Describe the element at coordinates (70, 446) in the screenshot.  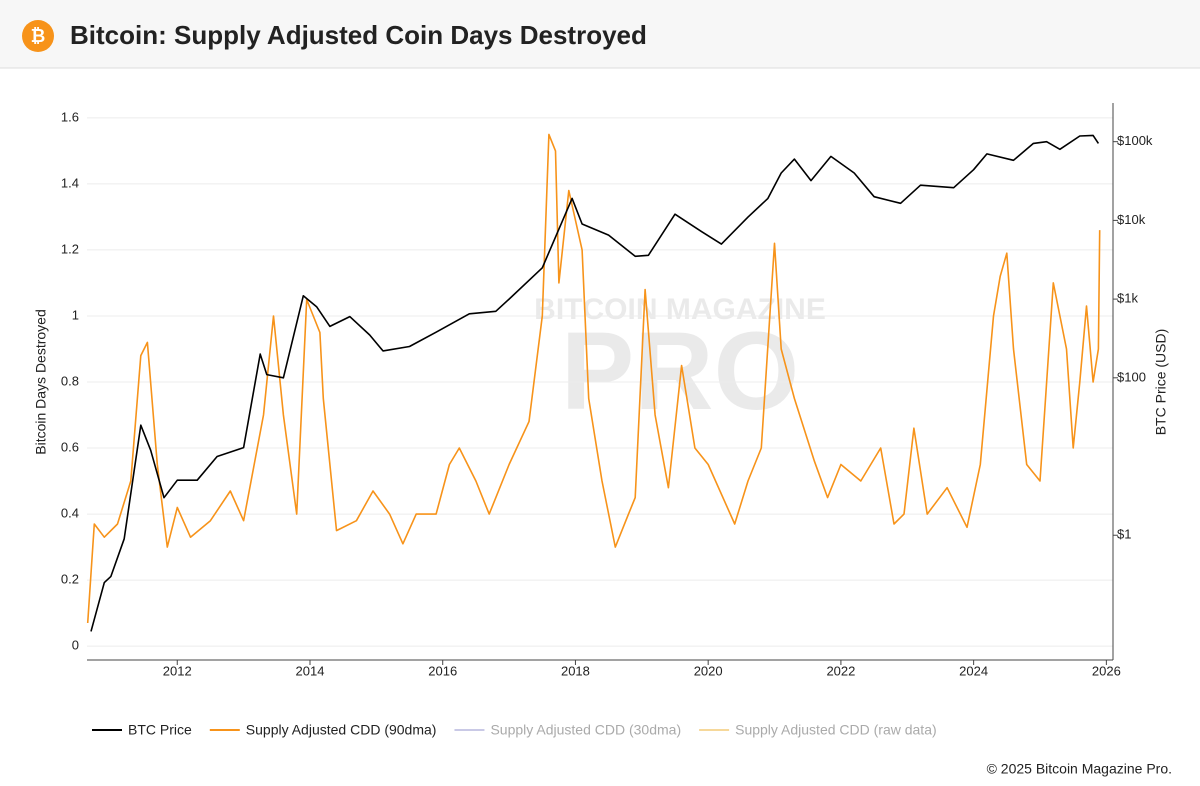
I see `y-tick-label: 0.6` at that location.